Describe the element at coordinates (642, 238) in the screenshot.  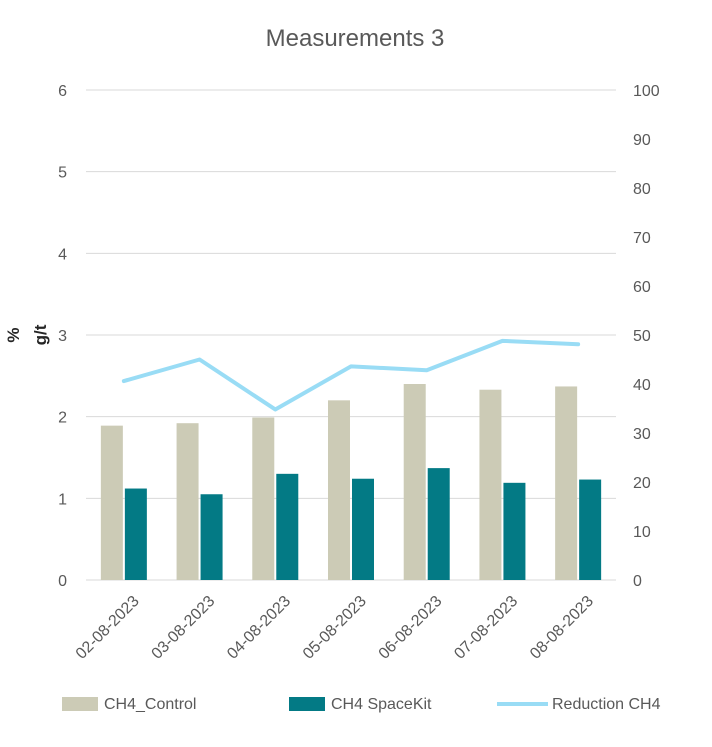
I see `right-tick-label: 70` at that location.